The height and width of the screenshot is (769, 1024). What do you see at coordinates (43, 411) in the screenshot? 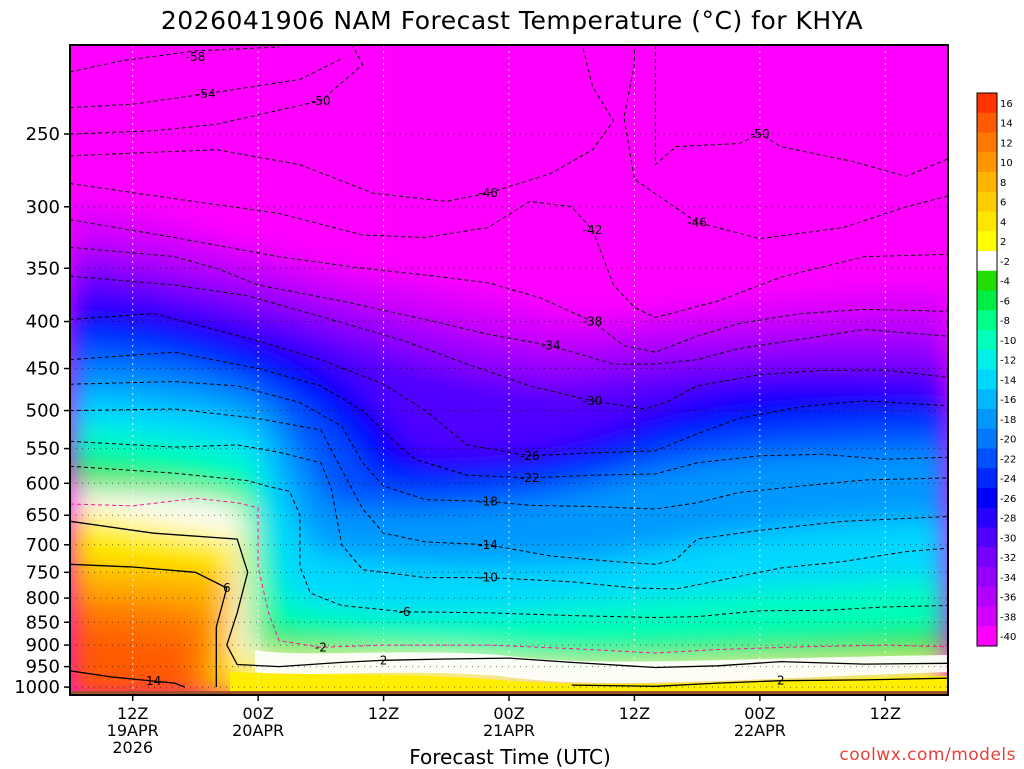
I see `y-tick-label: 500` at bounding box center [43, 411].